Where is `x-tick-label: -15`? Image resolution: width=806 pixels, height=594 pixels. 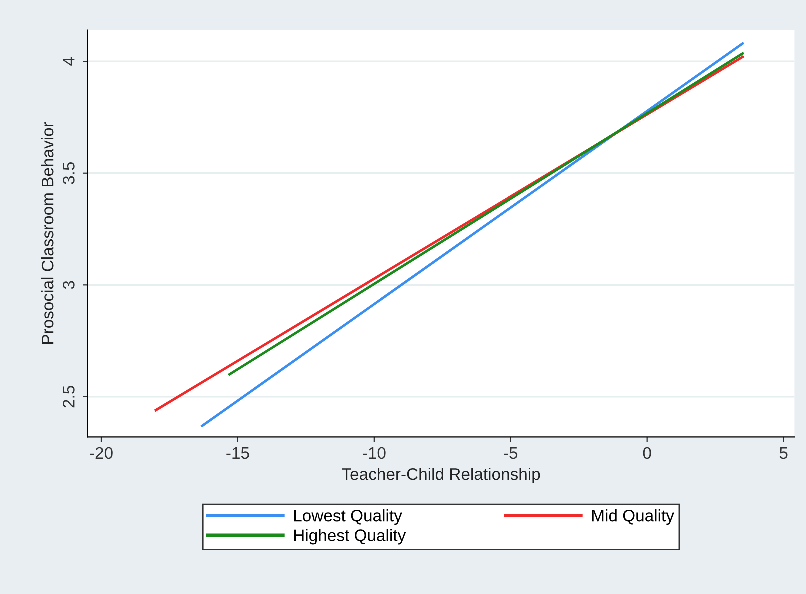
x-tick-label: -15 is located at coordinates (238, 454).